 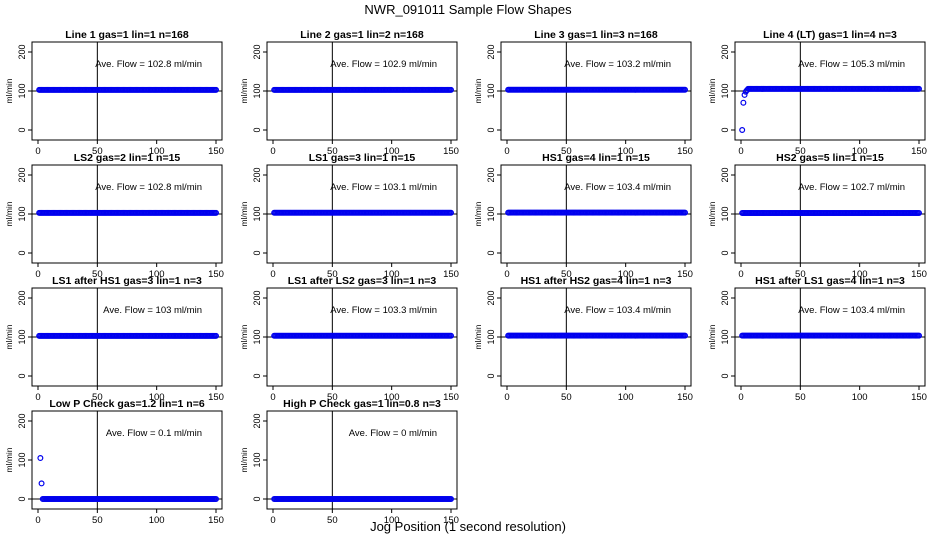 What do you see at coordinates (127, 460) in the screenshot?
I see `plot-frame` at bounding box center [127, 460].